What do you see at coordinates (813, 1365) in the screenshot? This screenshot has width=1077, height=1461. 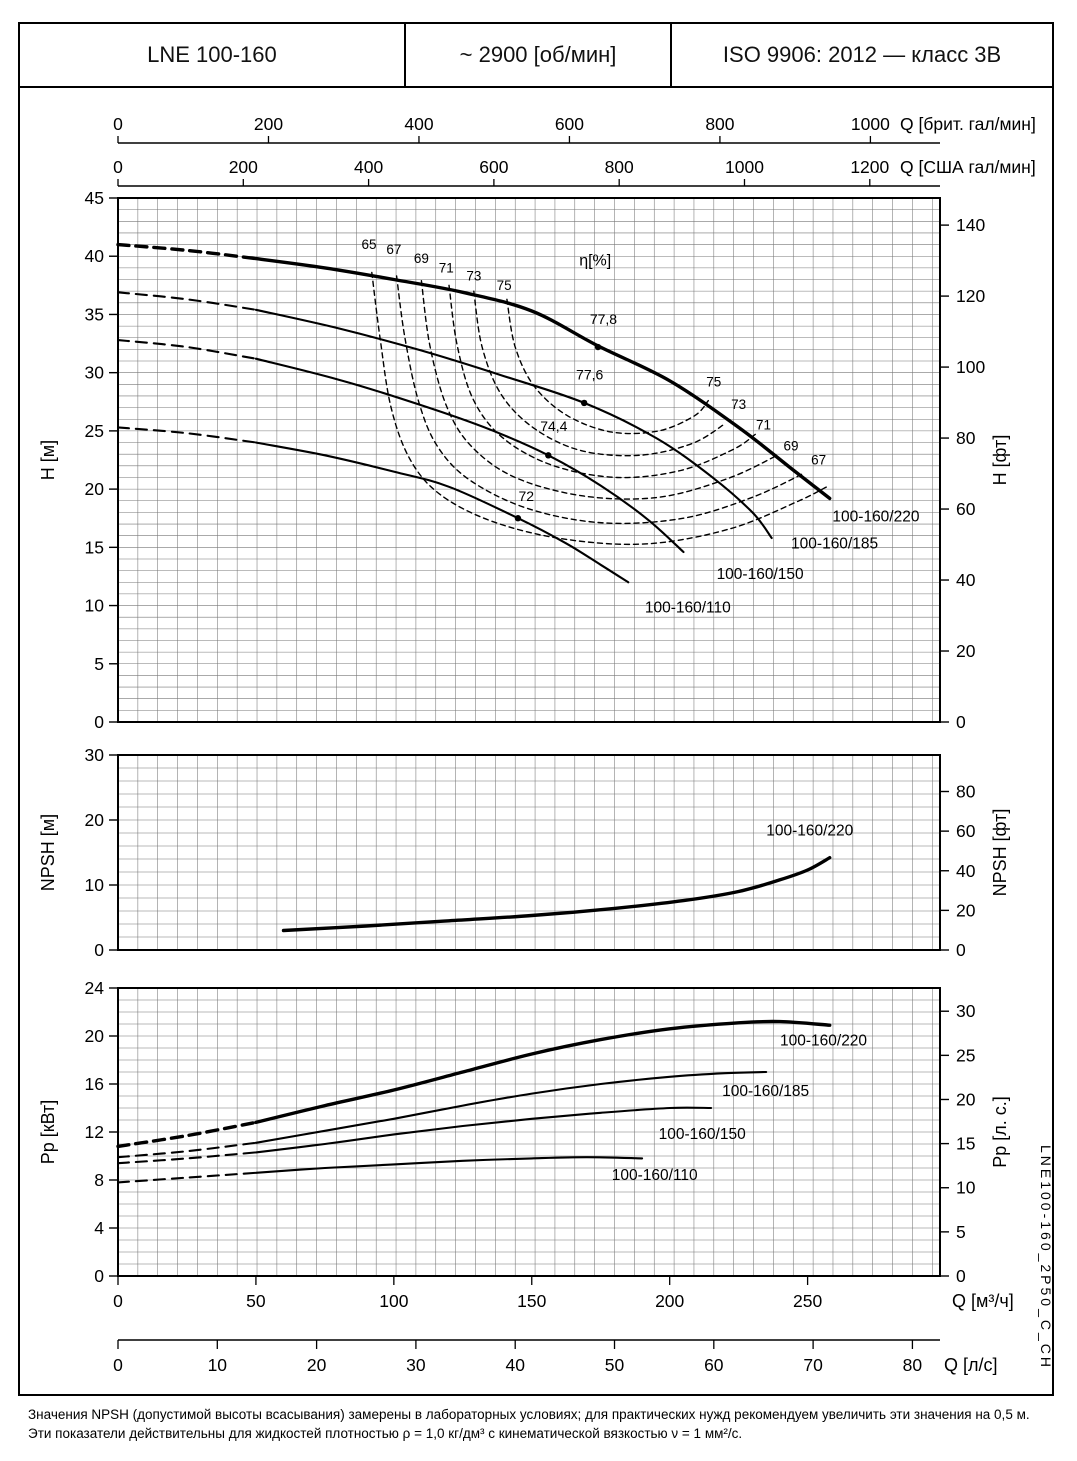 I see `axis-tick-label: 70` at bounding box center [813, 1365].